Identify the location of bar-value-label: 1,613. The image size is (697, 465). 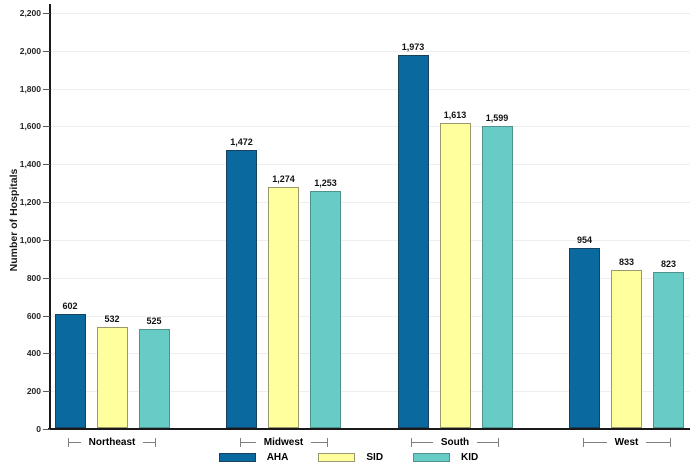
(455, 115).